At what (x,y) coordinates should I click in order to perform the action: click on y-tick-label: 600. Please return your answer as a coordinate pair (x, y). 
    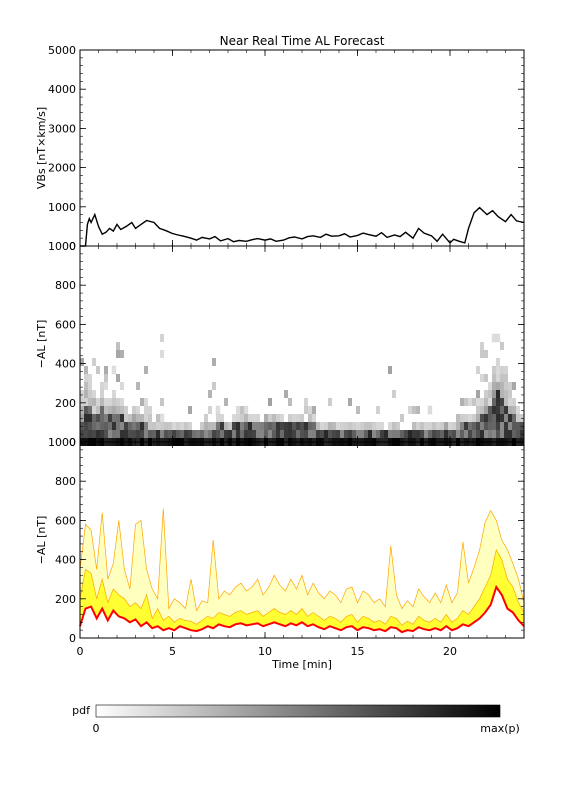
    Looking at the image, I should click on (65, 520).